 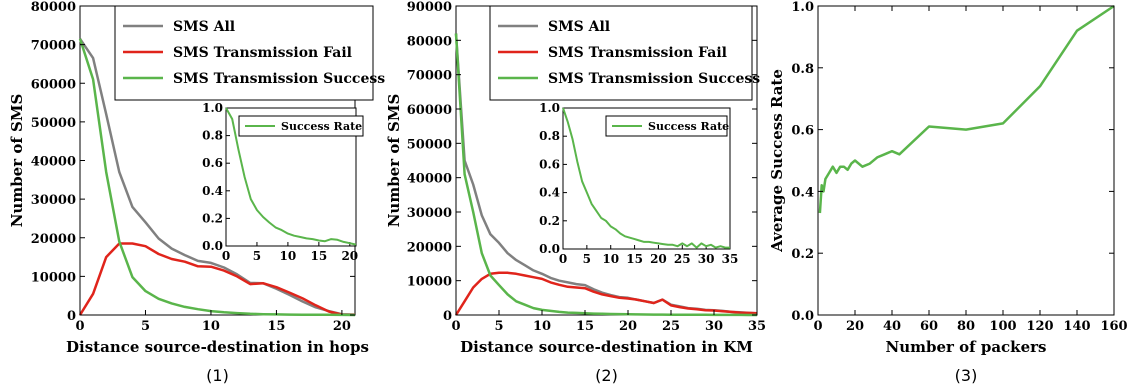 What do you see at coordinates (1076, 326) in the screenshot?
I see `x-tick-label: 140` at bounding box center [1076, 326].